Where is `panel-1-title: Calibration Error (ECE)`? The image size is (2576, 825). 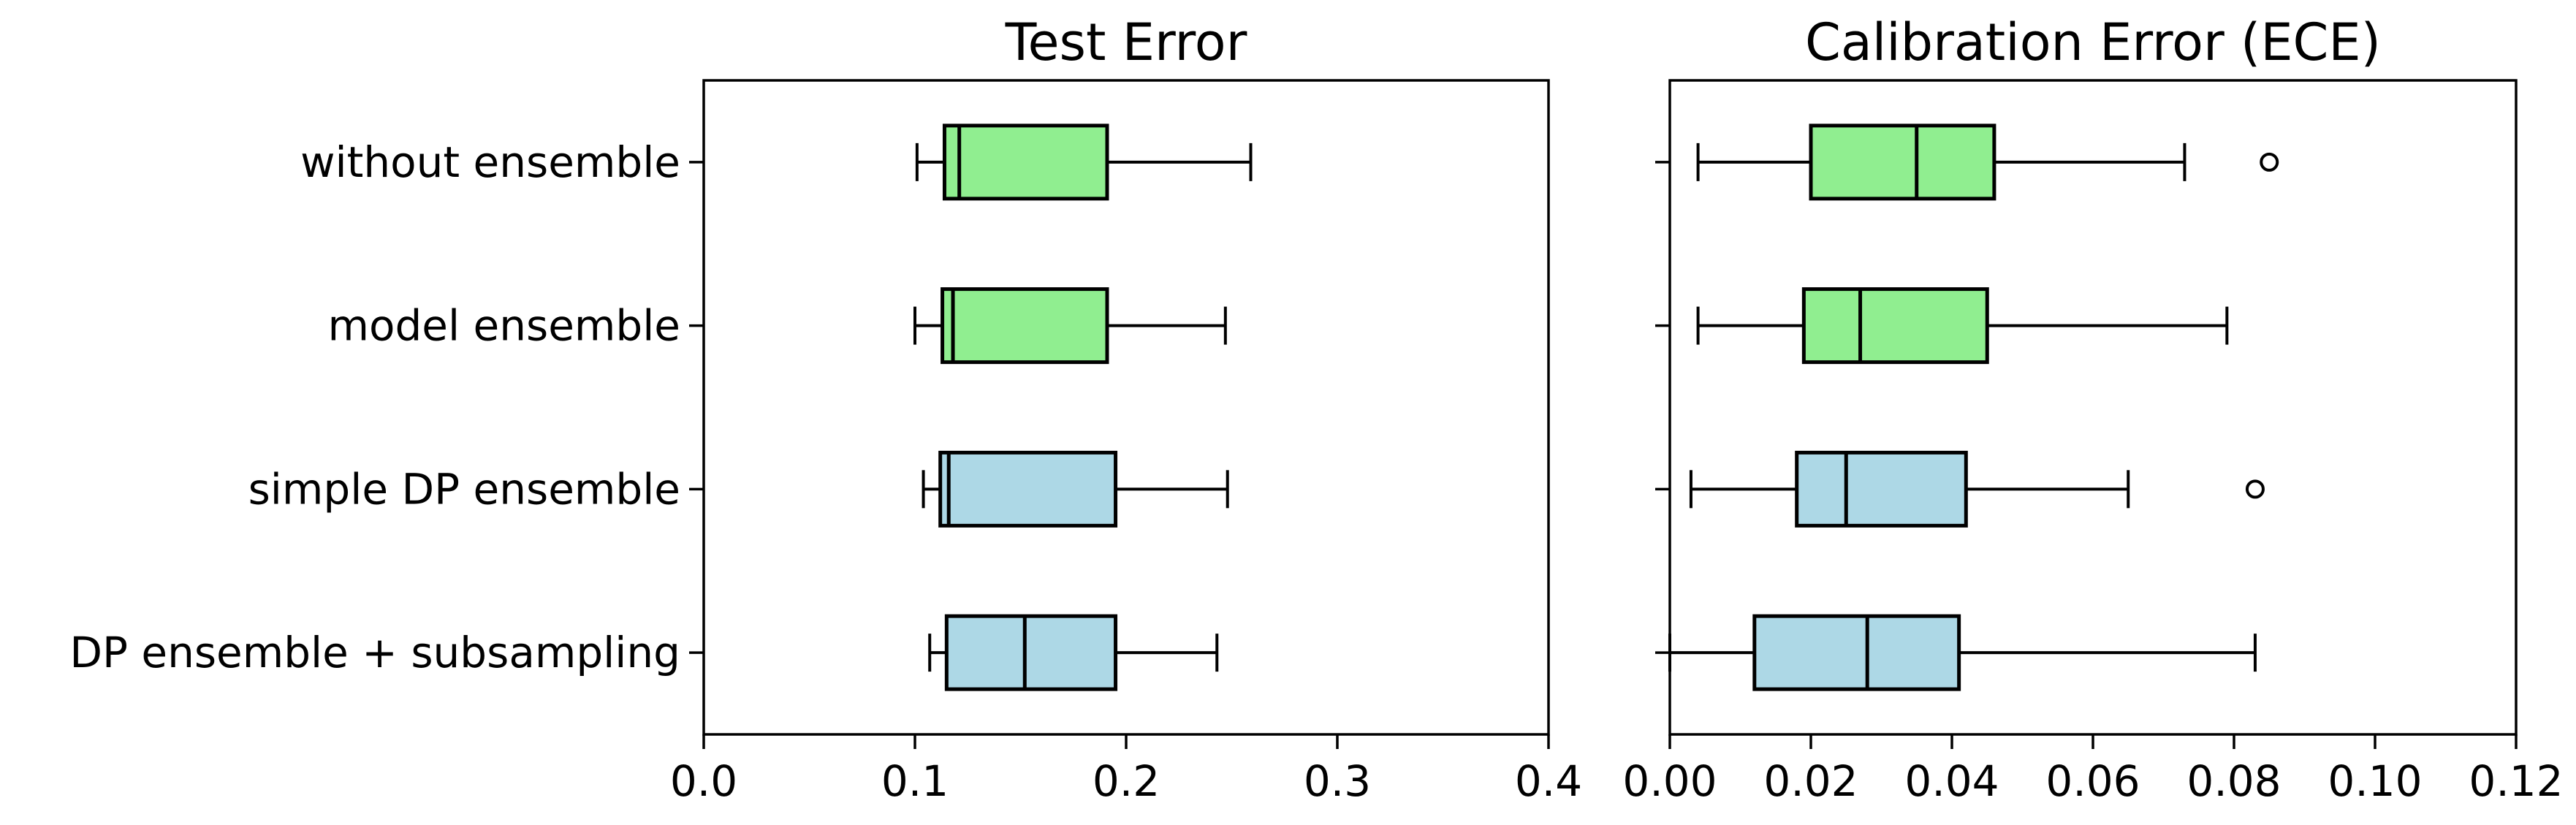
panel-1-title: Calibration Error (ECE) is located at coordinates (2093, 42).